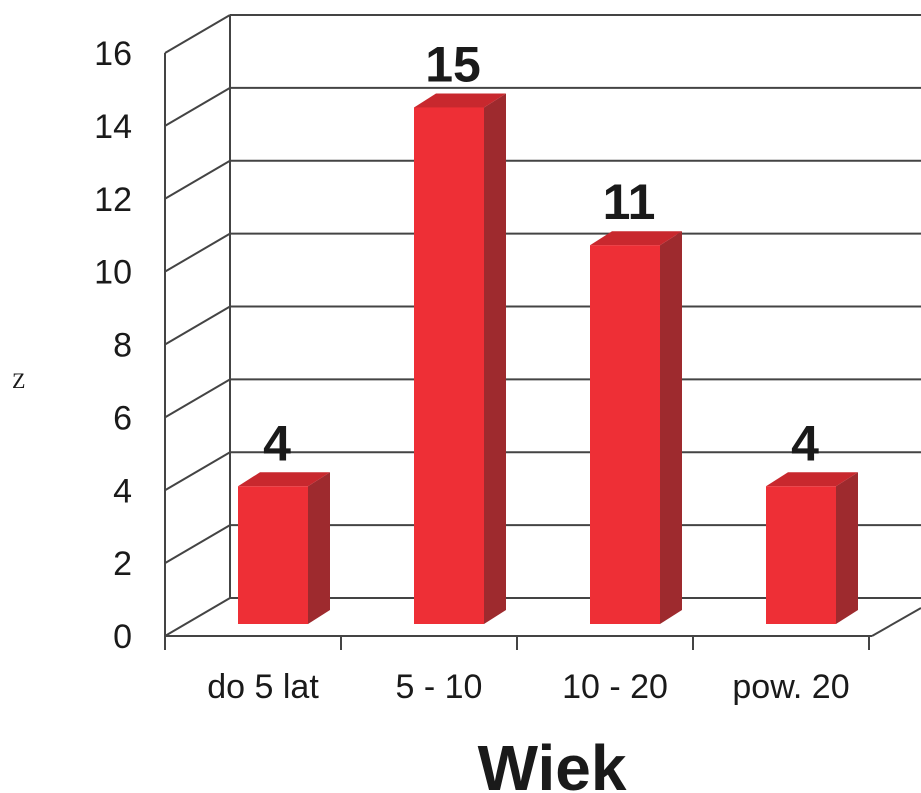  Describe the element at coordinates (896, 622) in the screenshot. I see `floor-edge` at that location.